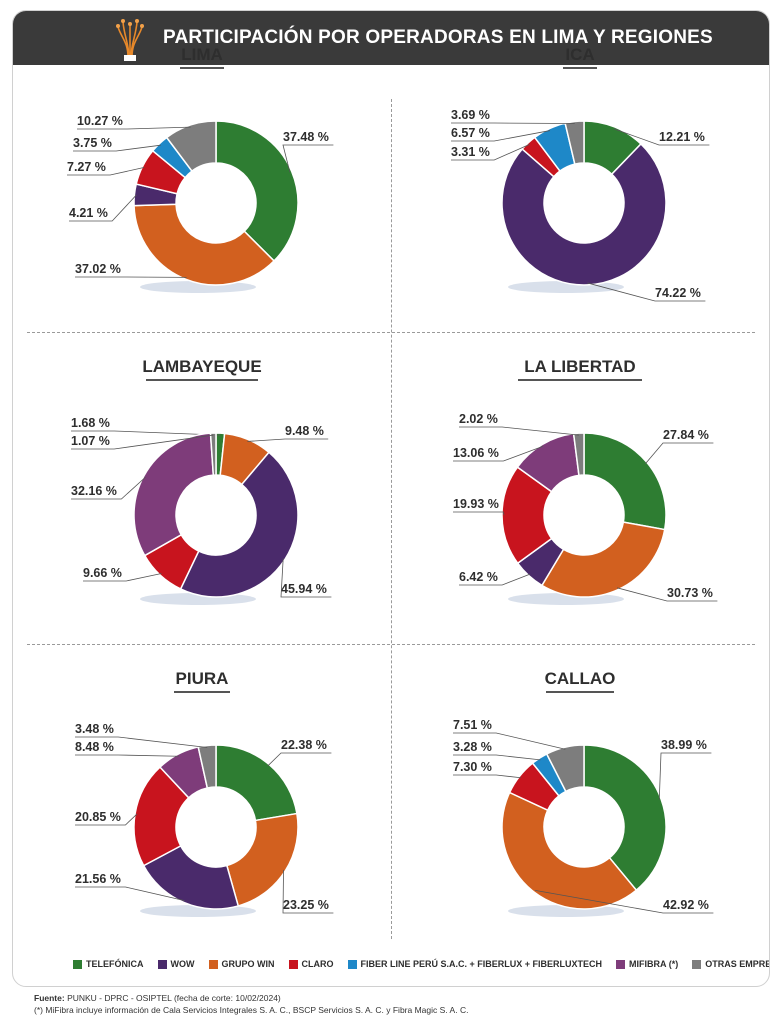  I want to click on lambayeque-label-mifibra: 32.16 %, so click(94, 491).